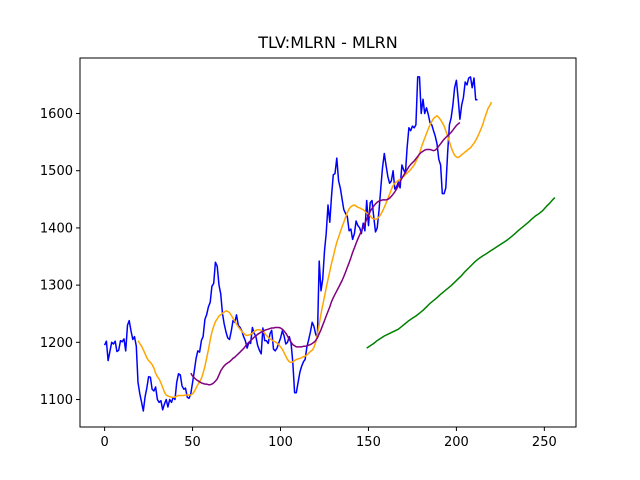  What do you see at coordinates (56, 286) in the screenshot?
I see `y-tick-label: 1300` at bounding box center [56, 286].